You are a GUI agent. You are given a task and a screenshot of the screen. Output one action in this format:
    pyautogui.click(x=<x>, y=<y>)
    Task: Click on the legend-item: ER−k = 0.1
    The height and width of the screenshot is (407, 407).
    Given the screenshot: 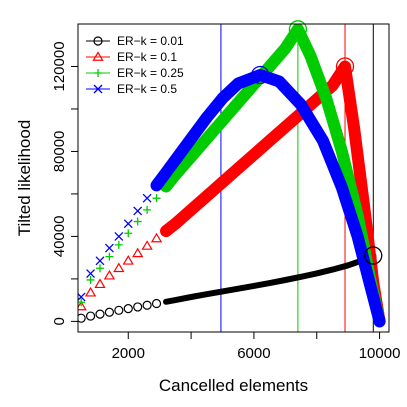 What is the action you would take?
    pyautogui.click(x=131, y=57)
    